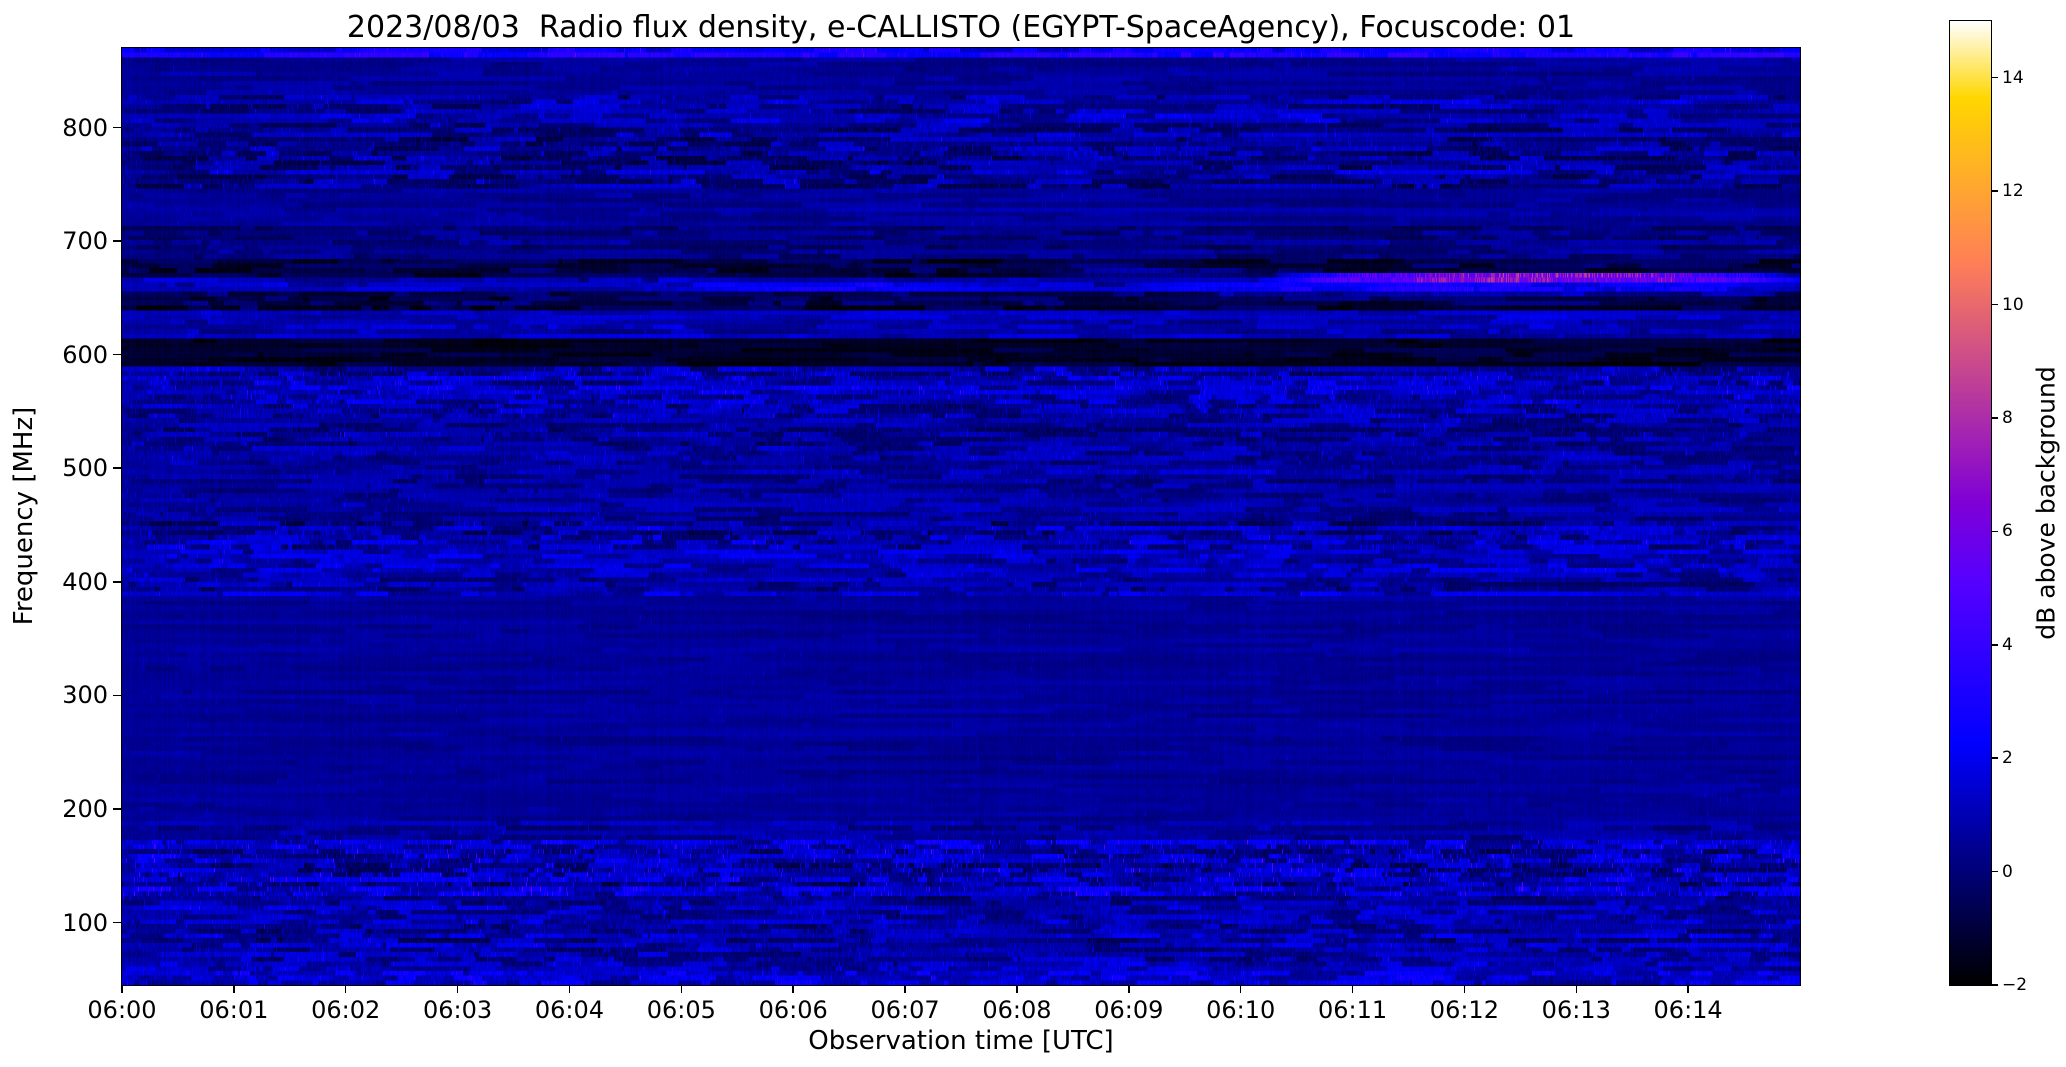 Image resolution: width=2066 pixels, height=1067 pixels. Describe the element at coordinates (85, 922) in the screenshot. I see `y-tick-label: 100` at that location.